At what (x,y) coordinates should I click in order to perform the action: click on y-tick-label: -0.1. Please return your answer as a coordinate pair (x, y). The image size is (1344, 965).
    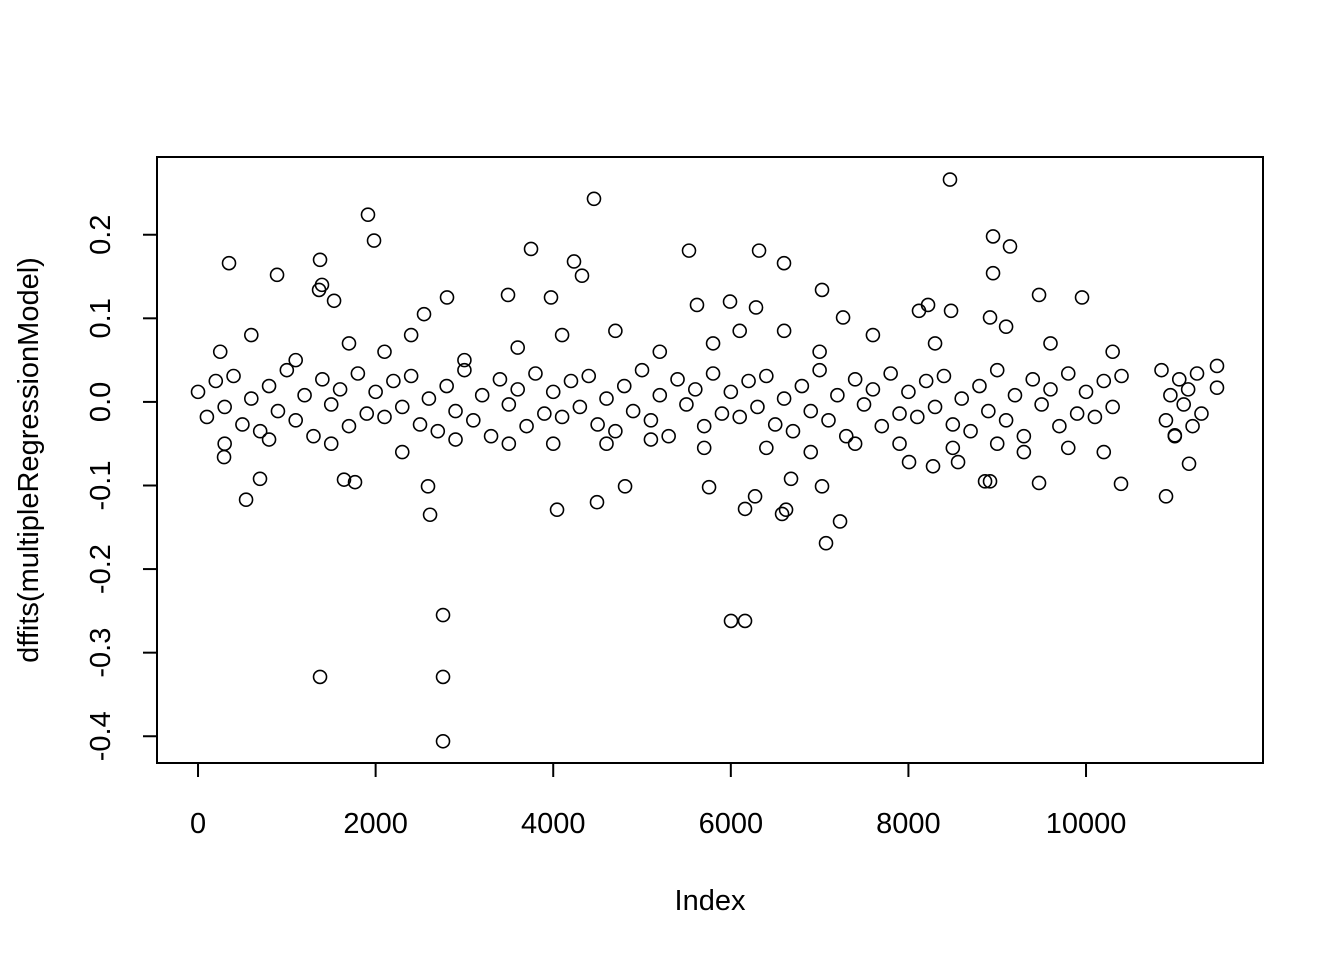
    Looking at the image, I should click on (101, 486).